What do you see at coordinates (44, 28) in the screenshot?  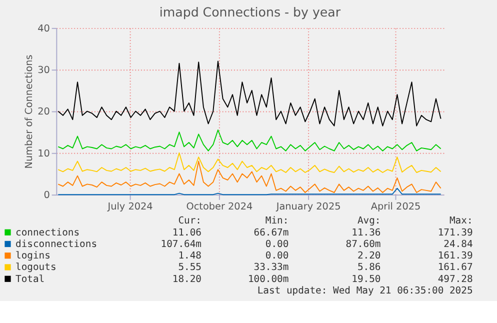 I see `y-tick-label: 40` at bounding box center [44, 28].